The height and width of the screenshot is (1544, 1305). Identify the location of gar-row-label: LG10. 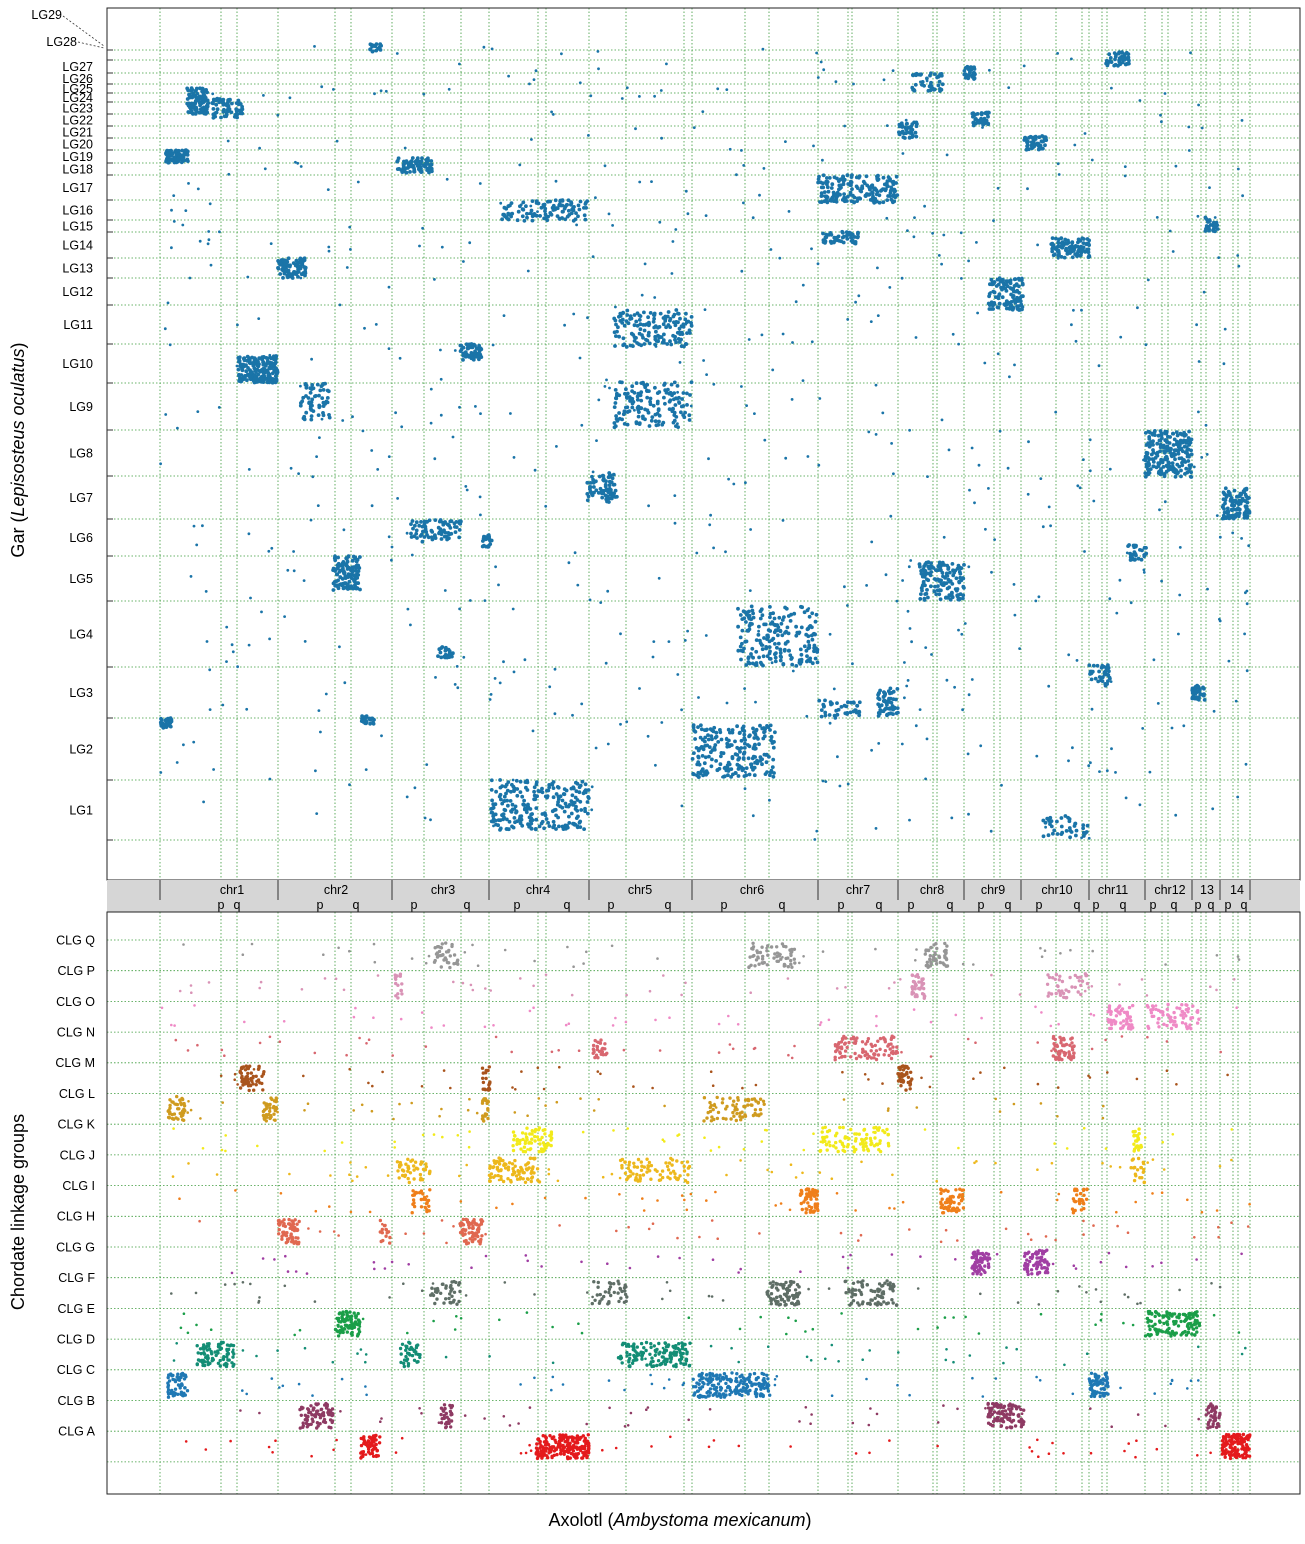
(77, 364).